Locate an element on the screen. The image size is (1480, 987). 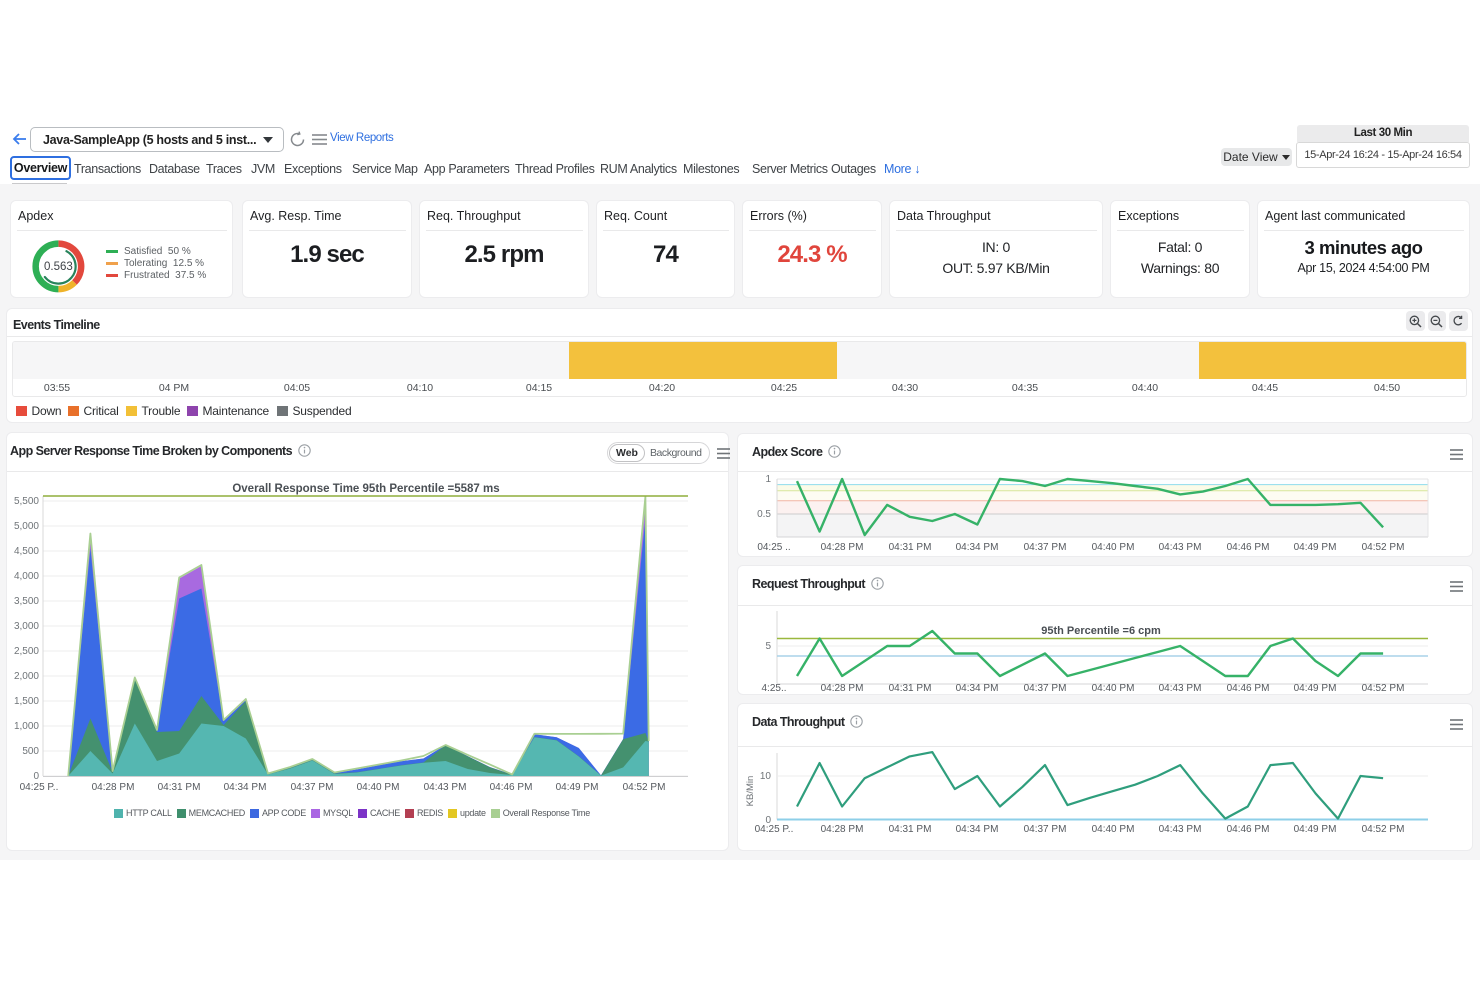
svg-text: 2,000 is located at coordinates (26, 676).